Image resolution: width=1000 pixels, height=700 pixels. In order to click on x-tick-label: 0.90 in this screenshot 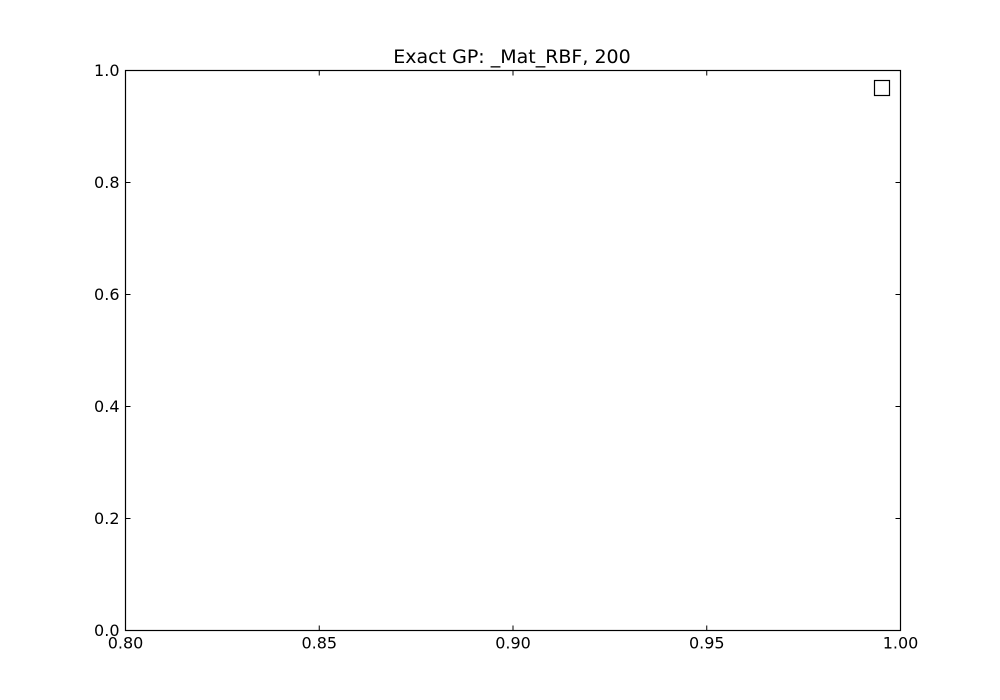, I will do `click(513, 643)`.